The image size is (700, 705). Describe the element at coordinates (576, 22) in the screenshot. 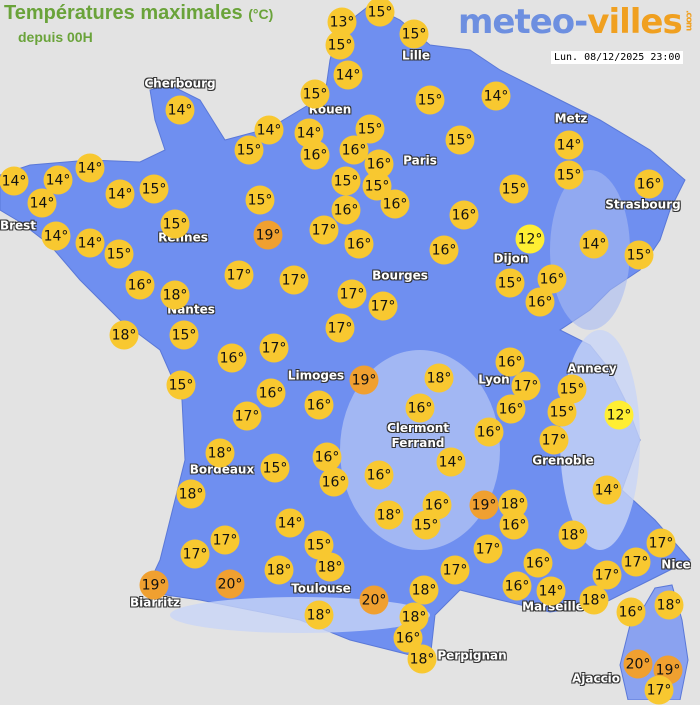

I see `logo: meteo-villes .com` at that location.